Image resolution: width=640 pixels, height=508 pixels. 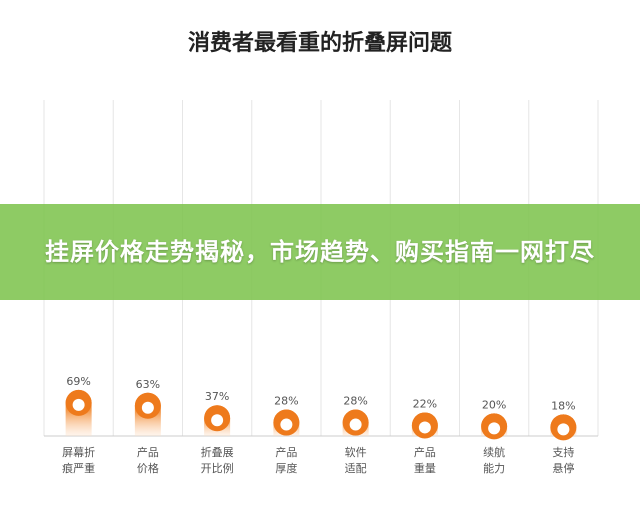 I want to click on x-tick-label: 适配, so click(x=356, y=468).